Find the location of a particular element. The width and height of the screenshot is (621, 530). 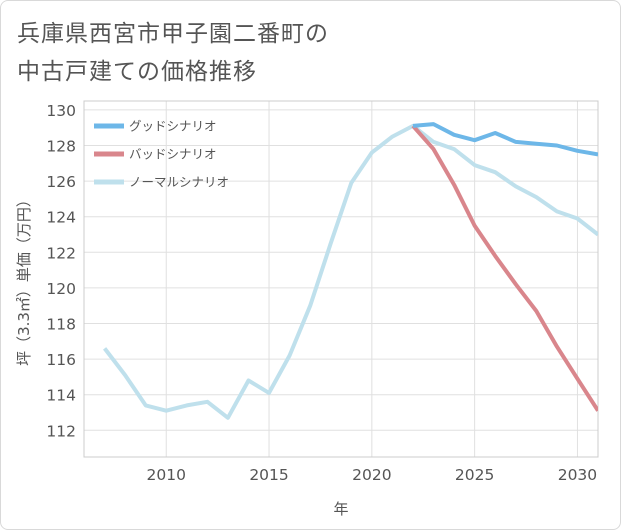

y-tick-label: 118 is located at coordinates (61, 325).